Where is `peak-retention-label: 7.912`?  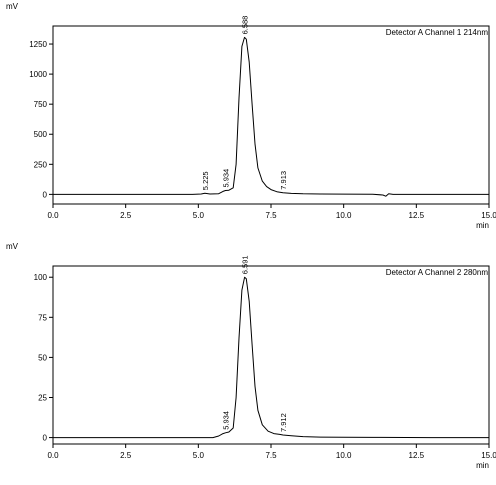 peak-retention-label: 7.912 is located at coordinates (283, 422).